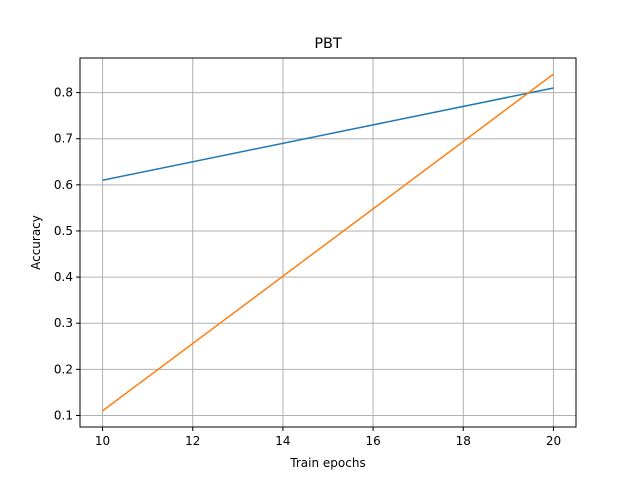  I want to click on y-tick-label: 0.6, so click(63, 185).